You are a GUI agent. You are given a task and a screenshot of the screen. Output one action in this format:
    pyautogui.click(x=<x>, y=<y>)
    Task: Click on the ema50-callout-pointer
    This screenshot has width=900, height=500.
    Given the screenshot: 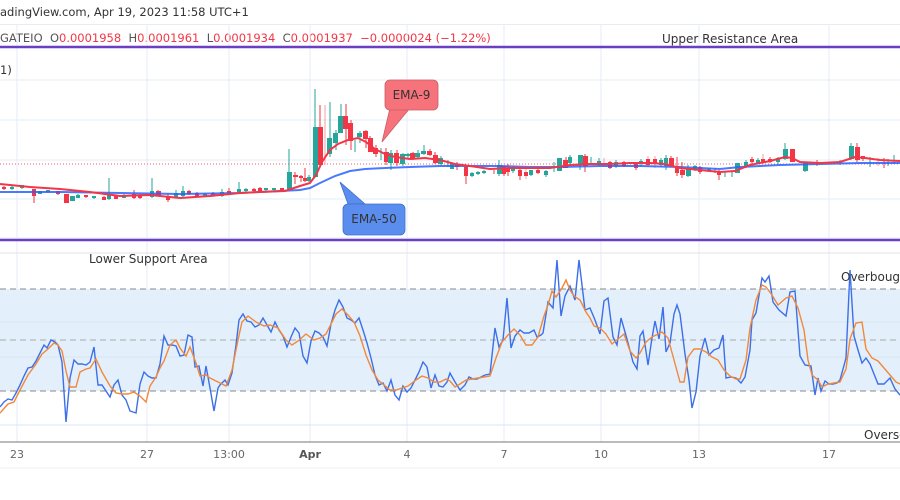 What is the action you would take?
    pyautogui.click(x=353, y=193)
    